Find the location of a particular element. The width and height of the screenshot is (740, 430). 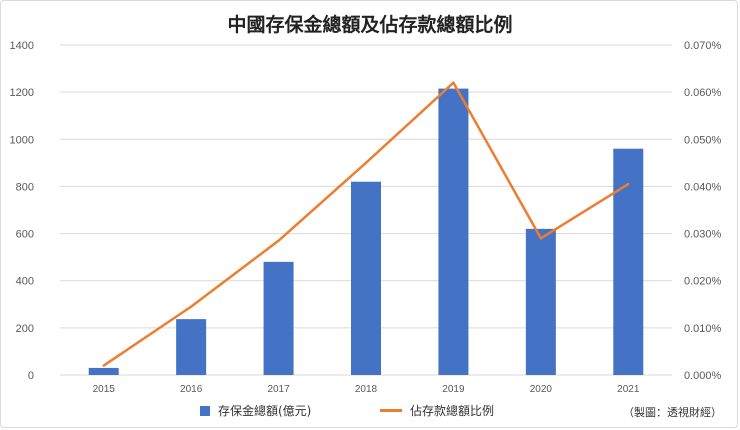

y-left-tick-label: 200 is located at coordinates (25, 329).